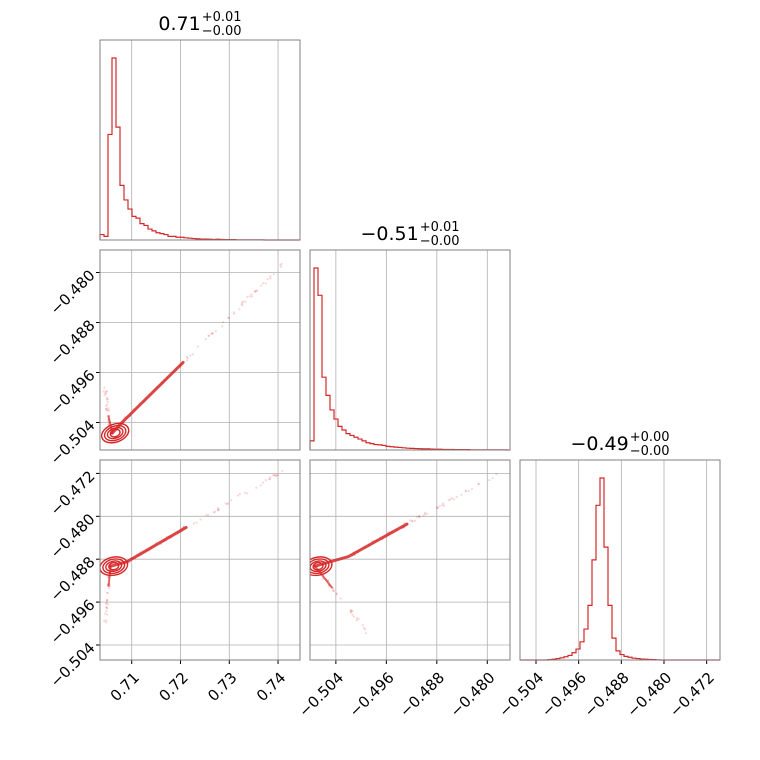 Image resolution: width=760 pixels, height=760 pixels. Describe the element at coordinates (389, 234) in the screenshot. I see `histogram-title: −0.51` at that location.